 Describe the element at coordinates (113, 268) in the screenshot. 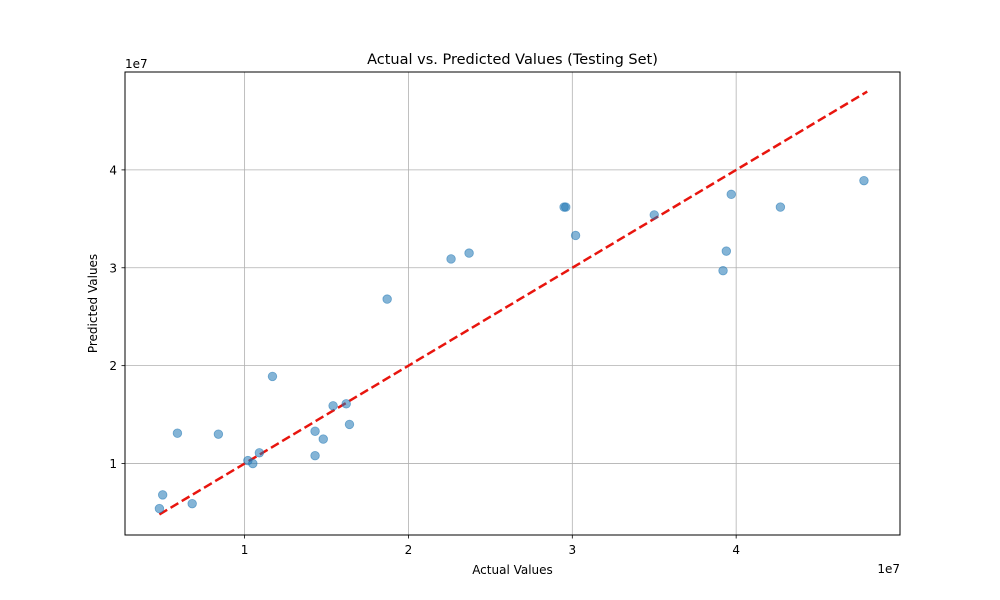

I see `y-tick-label: 3` at that location.